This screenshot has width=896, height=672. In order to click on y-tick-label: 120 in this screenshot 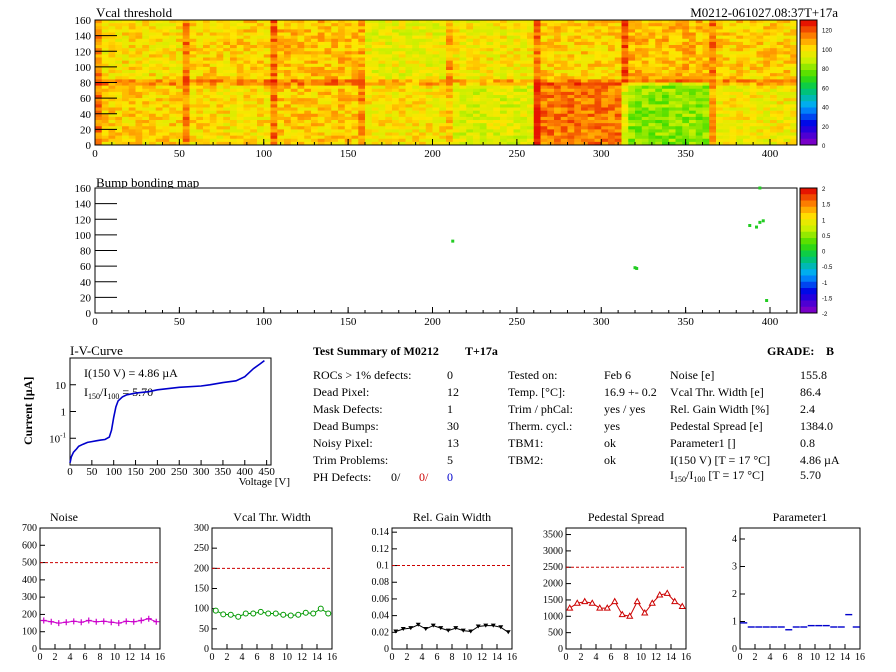, I will do `click(83, 220)`.